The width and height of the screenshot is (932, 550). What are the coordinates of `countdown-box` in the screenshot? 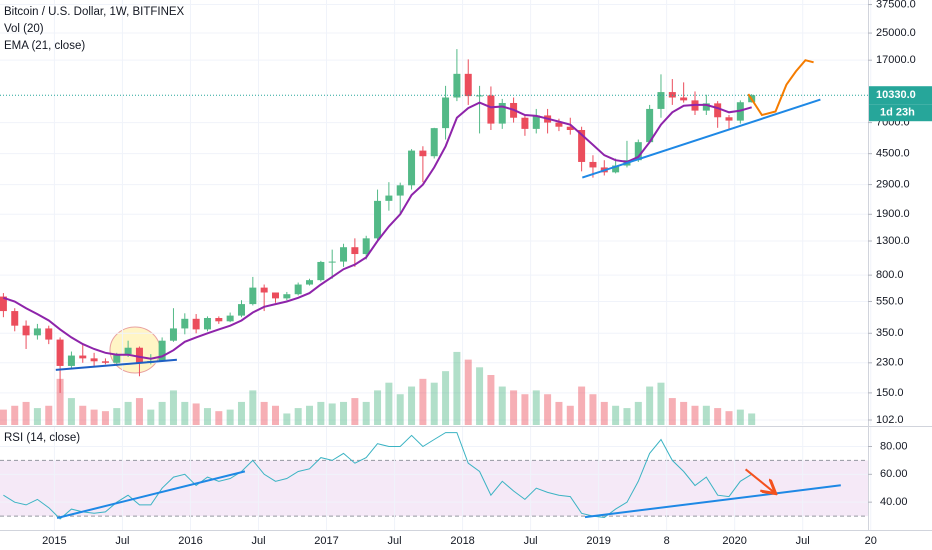 It's located at (900, 113).